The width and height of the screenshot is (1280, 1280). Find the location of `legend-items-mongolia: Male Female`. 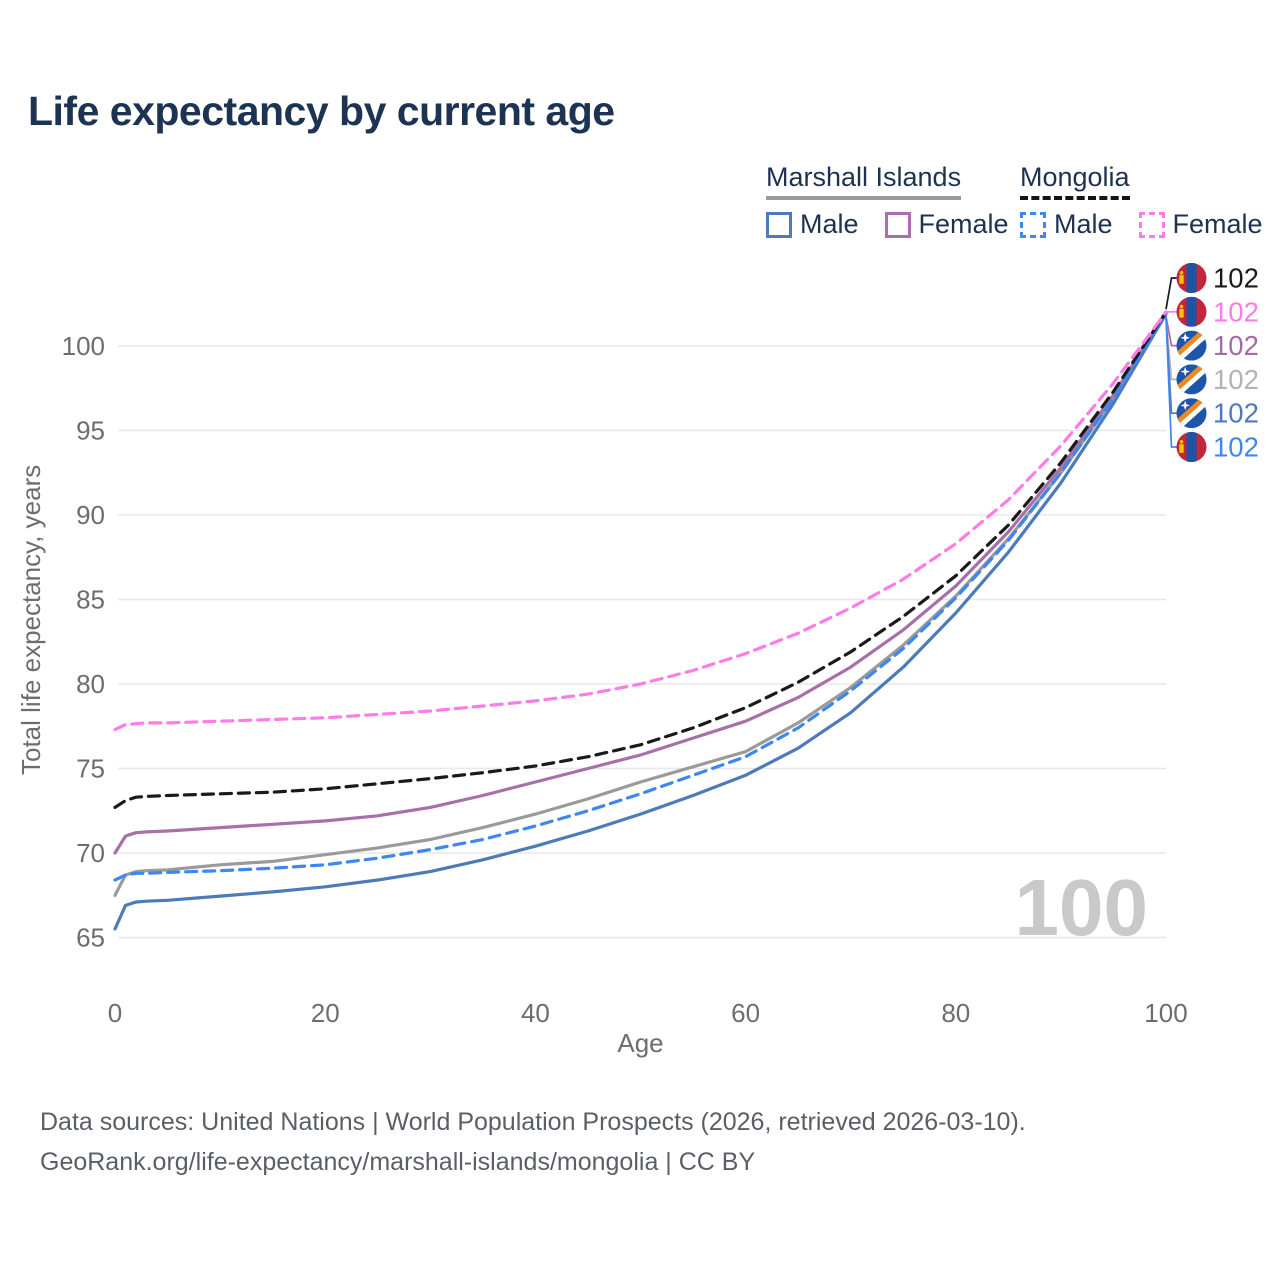

legend-items-mongolia: Male Female is located at coordinates (1141, 224).